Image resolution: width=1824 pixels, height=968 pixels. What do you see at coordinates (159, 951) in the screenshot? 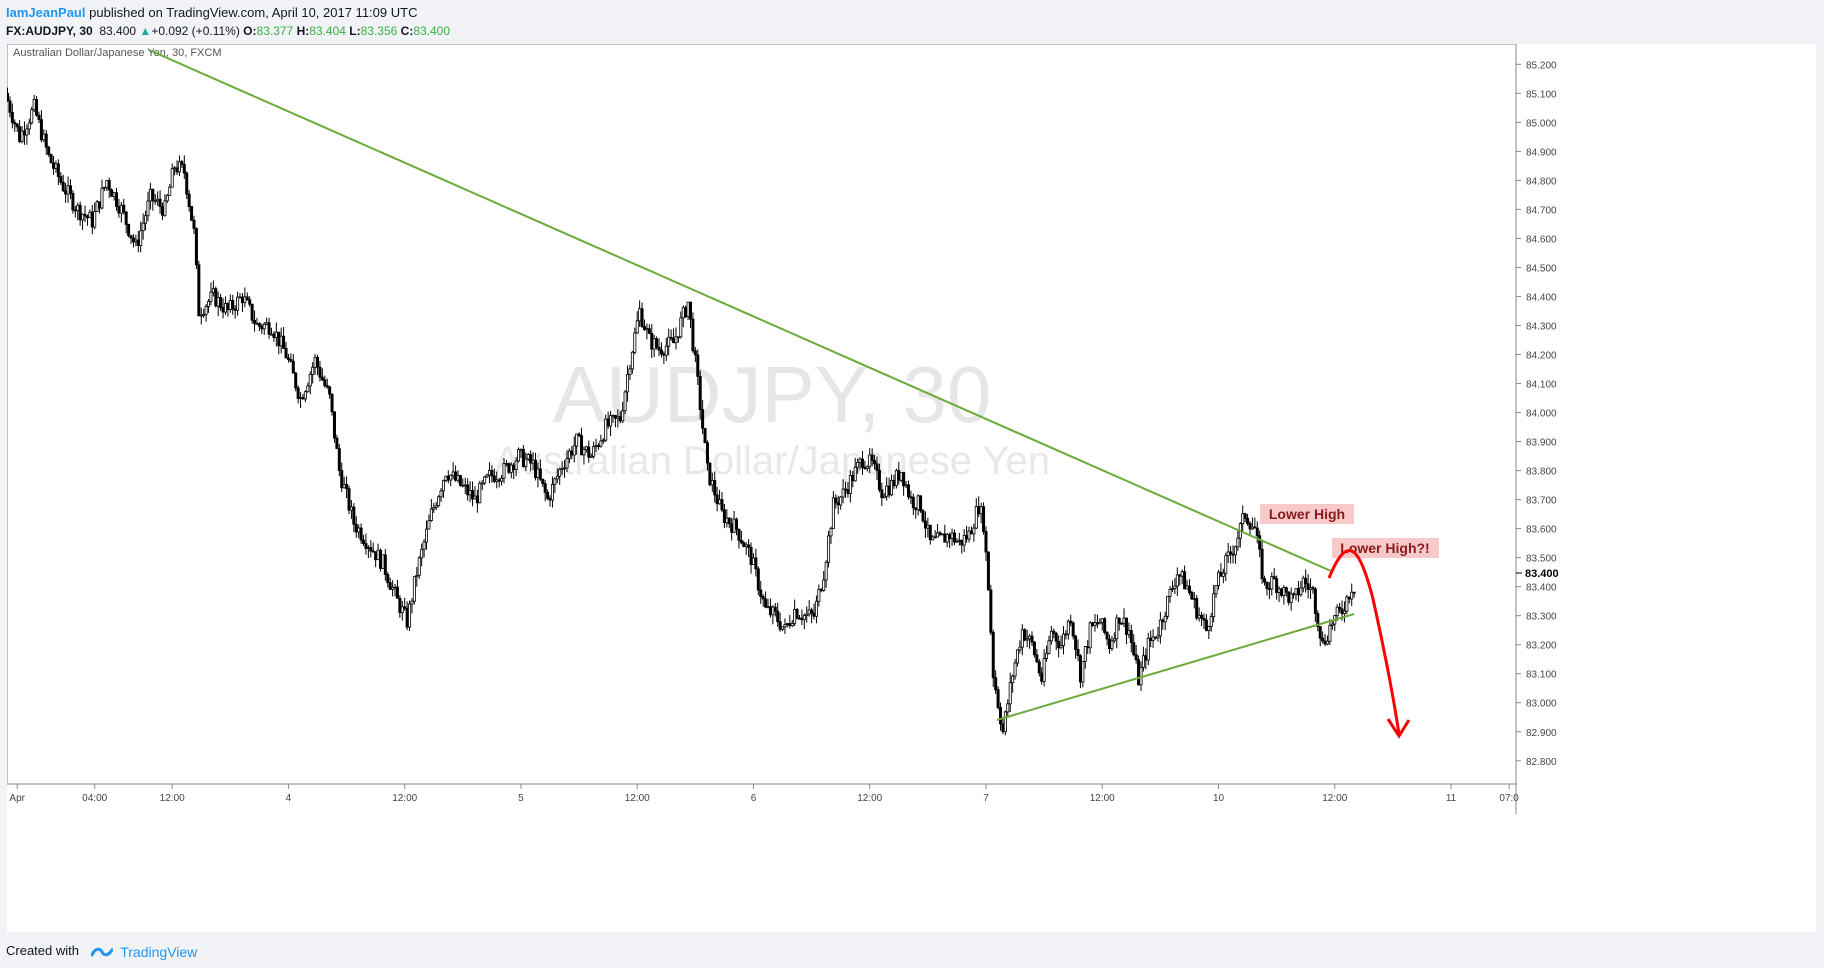
I see `tradingview-brand: TradingView` at bounding box center [159, 951].